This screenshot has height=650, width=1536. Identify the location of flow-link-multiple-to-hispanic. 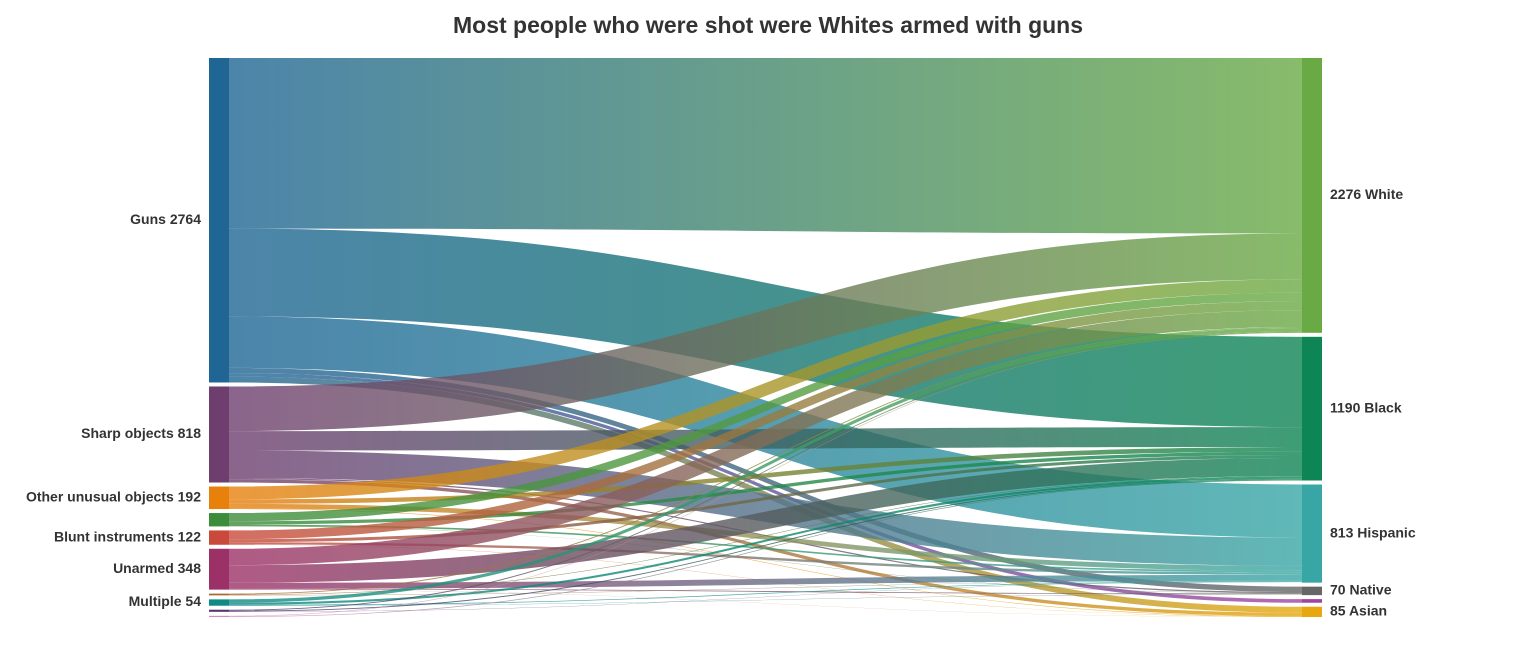
(765, 593).